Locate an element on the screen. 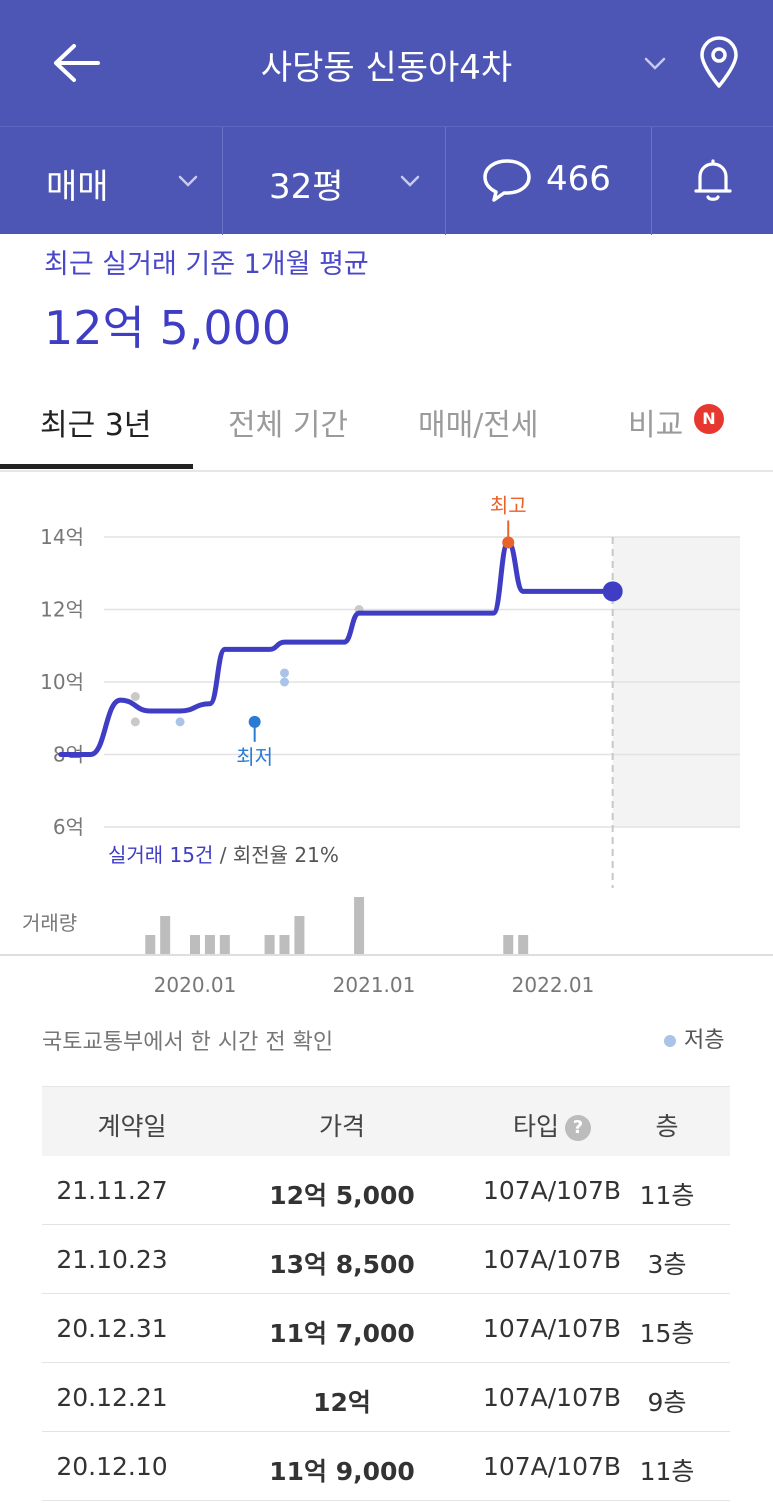 The image size is (773, 1503). table-row: 20.12.31 11억 7,000 107A/107B 15층 is located at coordinates (386, 1328).